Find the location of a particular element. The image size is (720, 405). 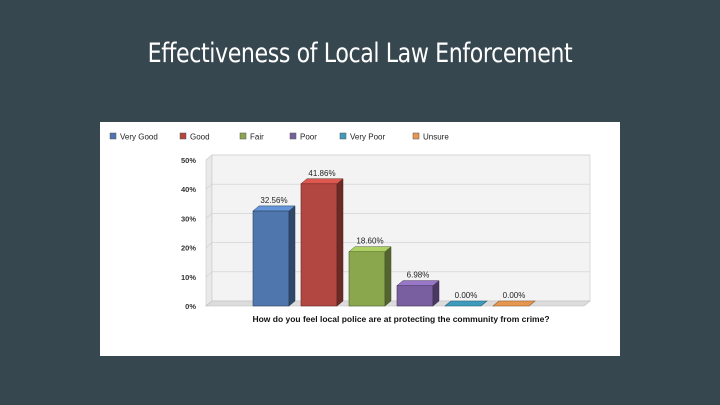

y-tick-label: 30% is located at coordinates (188, 218).